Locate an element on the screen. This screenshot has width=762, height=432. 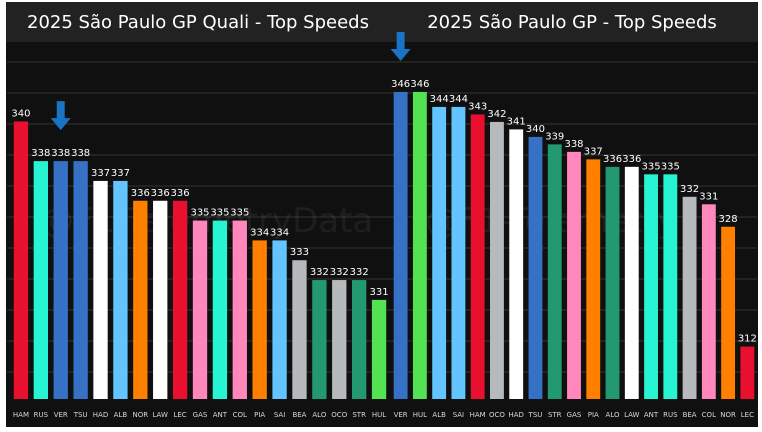
right-tick-label-gas: GAS is located at coordinates (574, 415).